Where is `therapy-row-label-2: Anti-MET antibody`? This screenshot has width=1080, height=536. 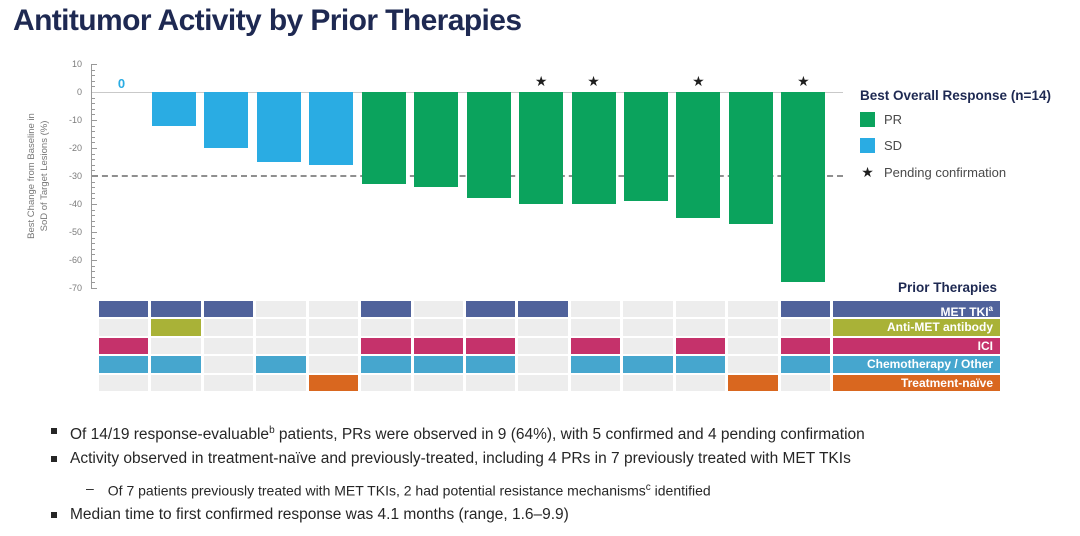
therapy-row-label-2: Anti-MET antibody is located at coordinates (916, 327).